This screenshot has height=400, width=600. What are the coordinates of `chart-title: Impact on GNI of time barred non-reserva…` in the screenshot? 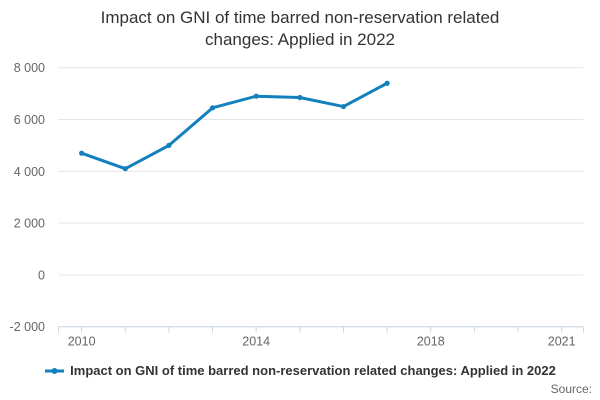 It's located at (300, 28).